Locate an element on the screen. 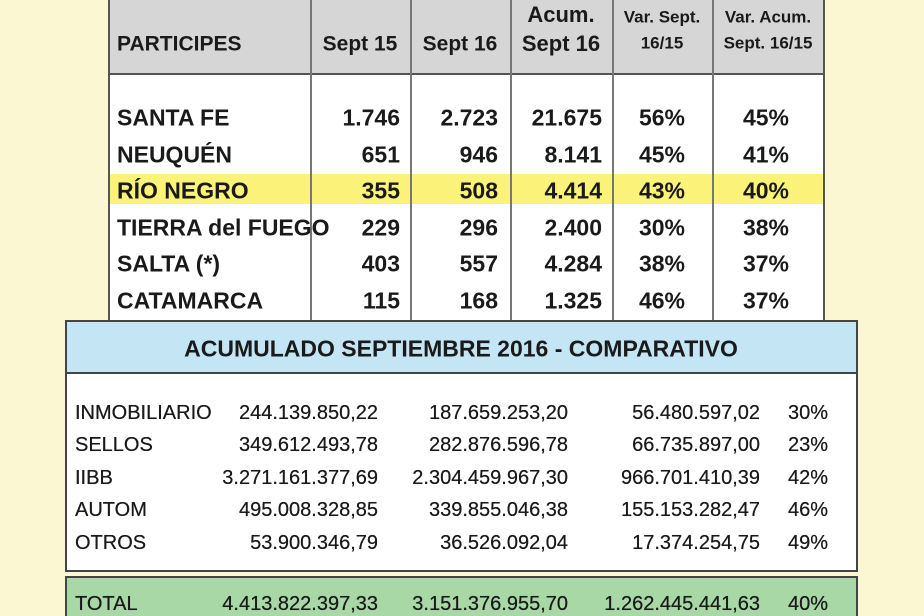 The width and height of the screenshot is (924, 616). cell: SELLOS is located at coordinates (114, 445).